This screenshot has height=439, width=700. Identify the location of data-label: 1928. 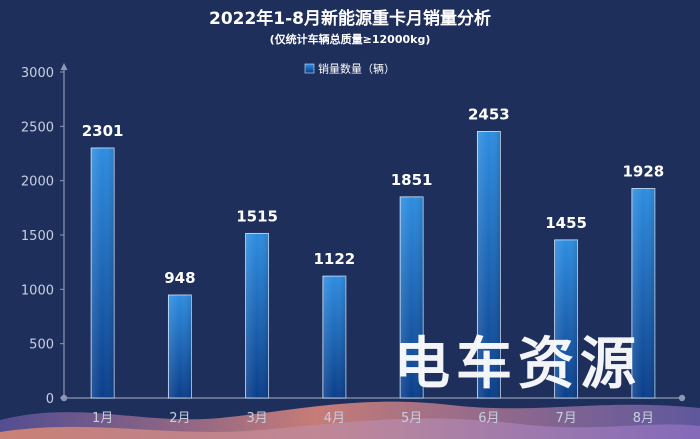
(644, 171).